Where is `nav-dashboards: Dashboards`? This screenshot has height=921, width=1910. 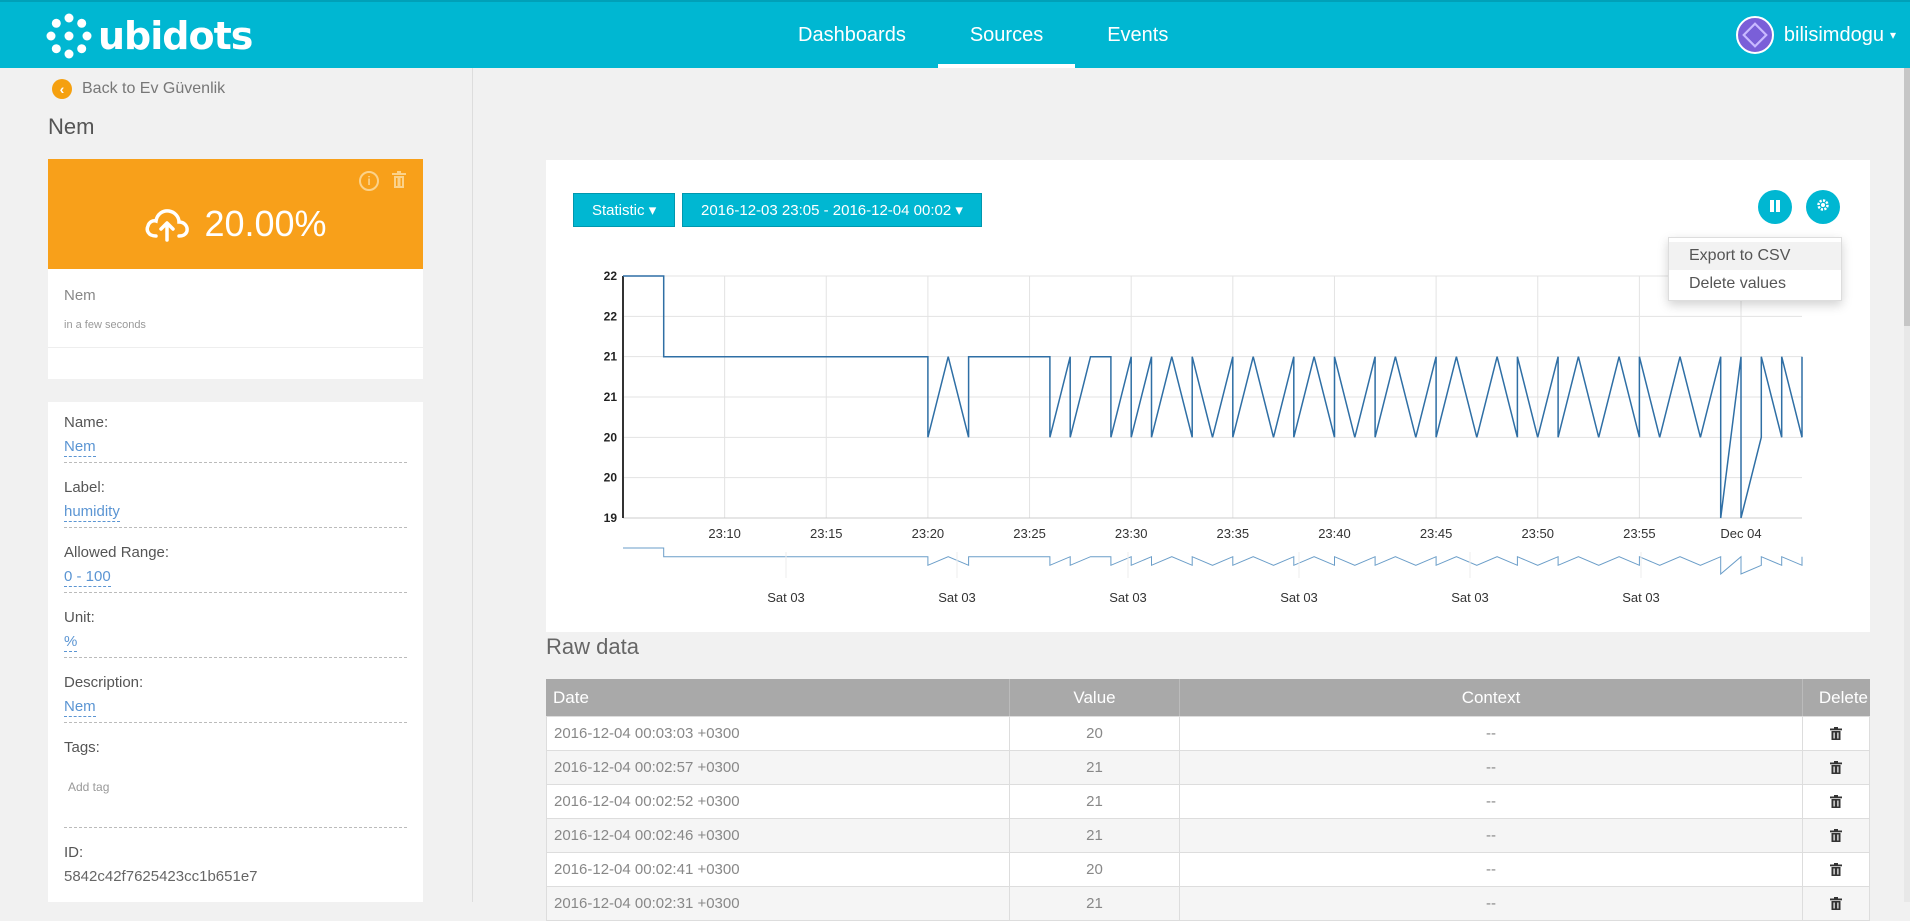
nav-dashboards: Dashboards is located at coordinates (852, 35).